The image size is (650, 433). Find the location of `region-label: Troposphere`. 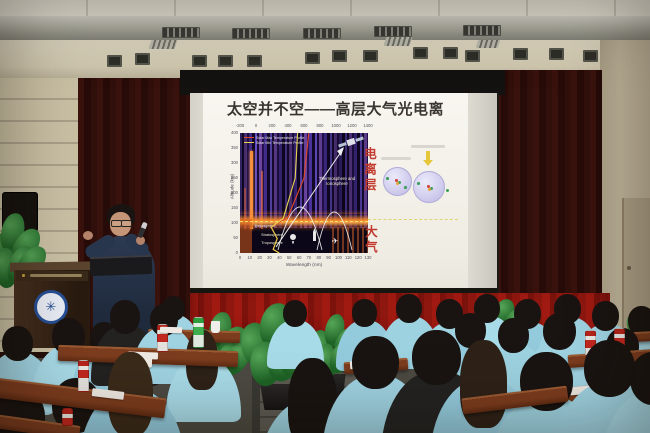

region-label: Troposphere is located at coordinates (272, 243).